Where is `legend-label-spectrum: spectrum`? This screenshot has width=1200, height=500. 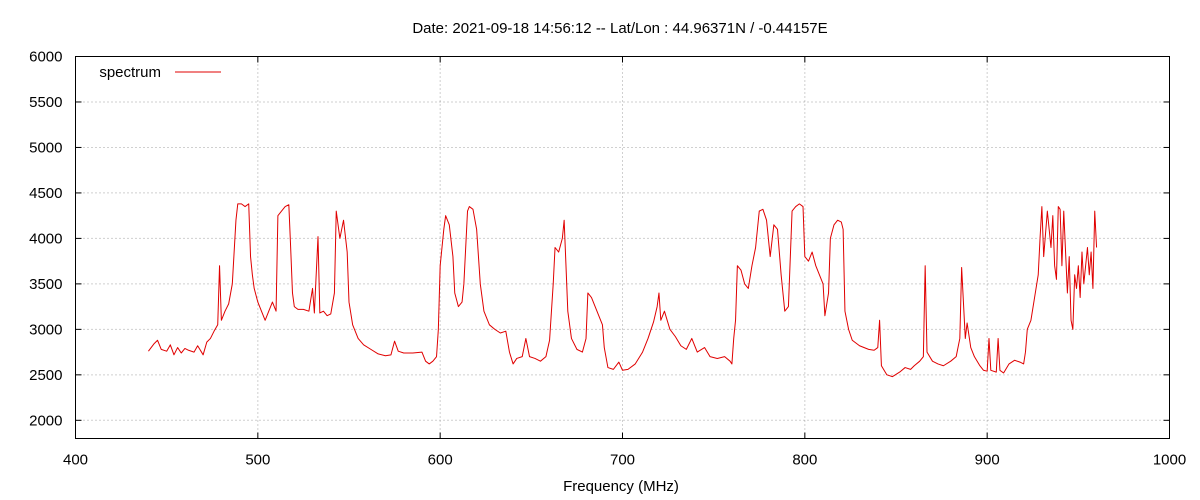
legend-label-spectrum: spectrum is located at coordinates (130, 72).